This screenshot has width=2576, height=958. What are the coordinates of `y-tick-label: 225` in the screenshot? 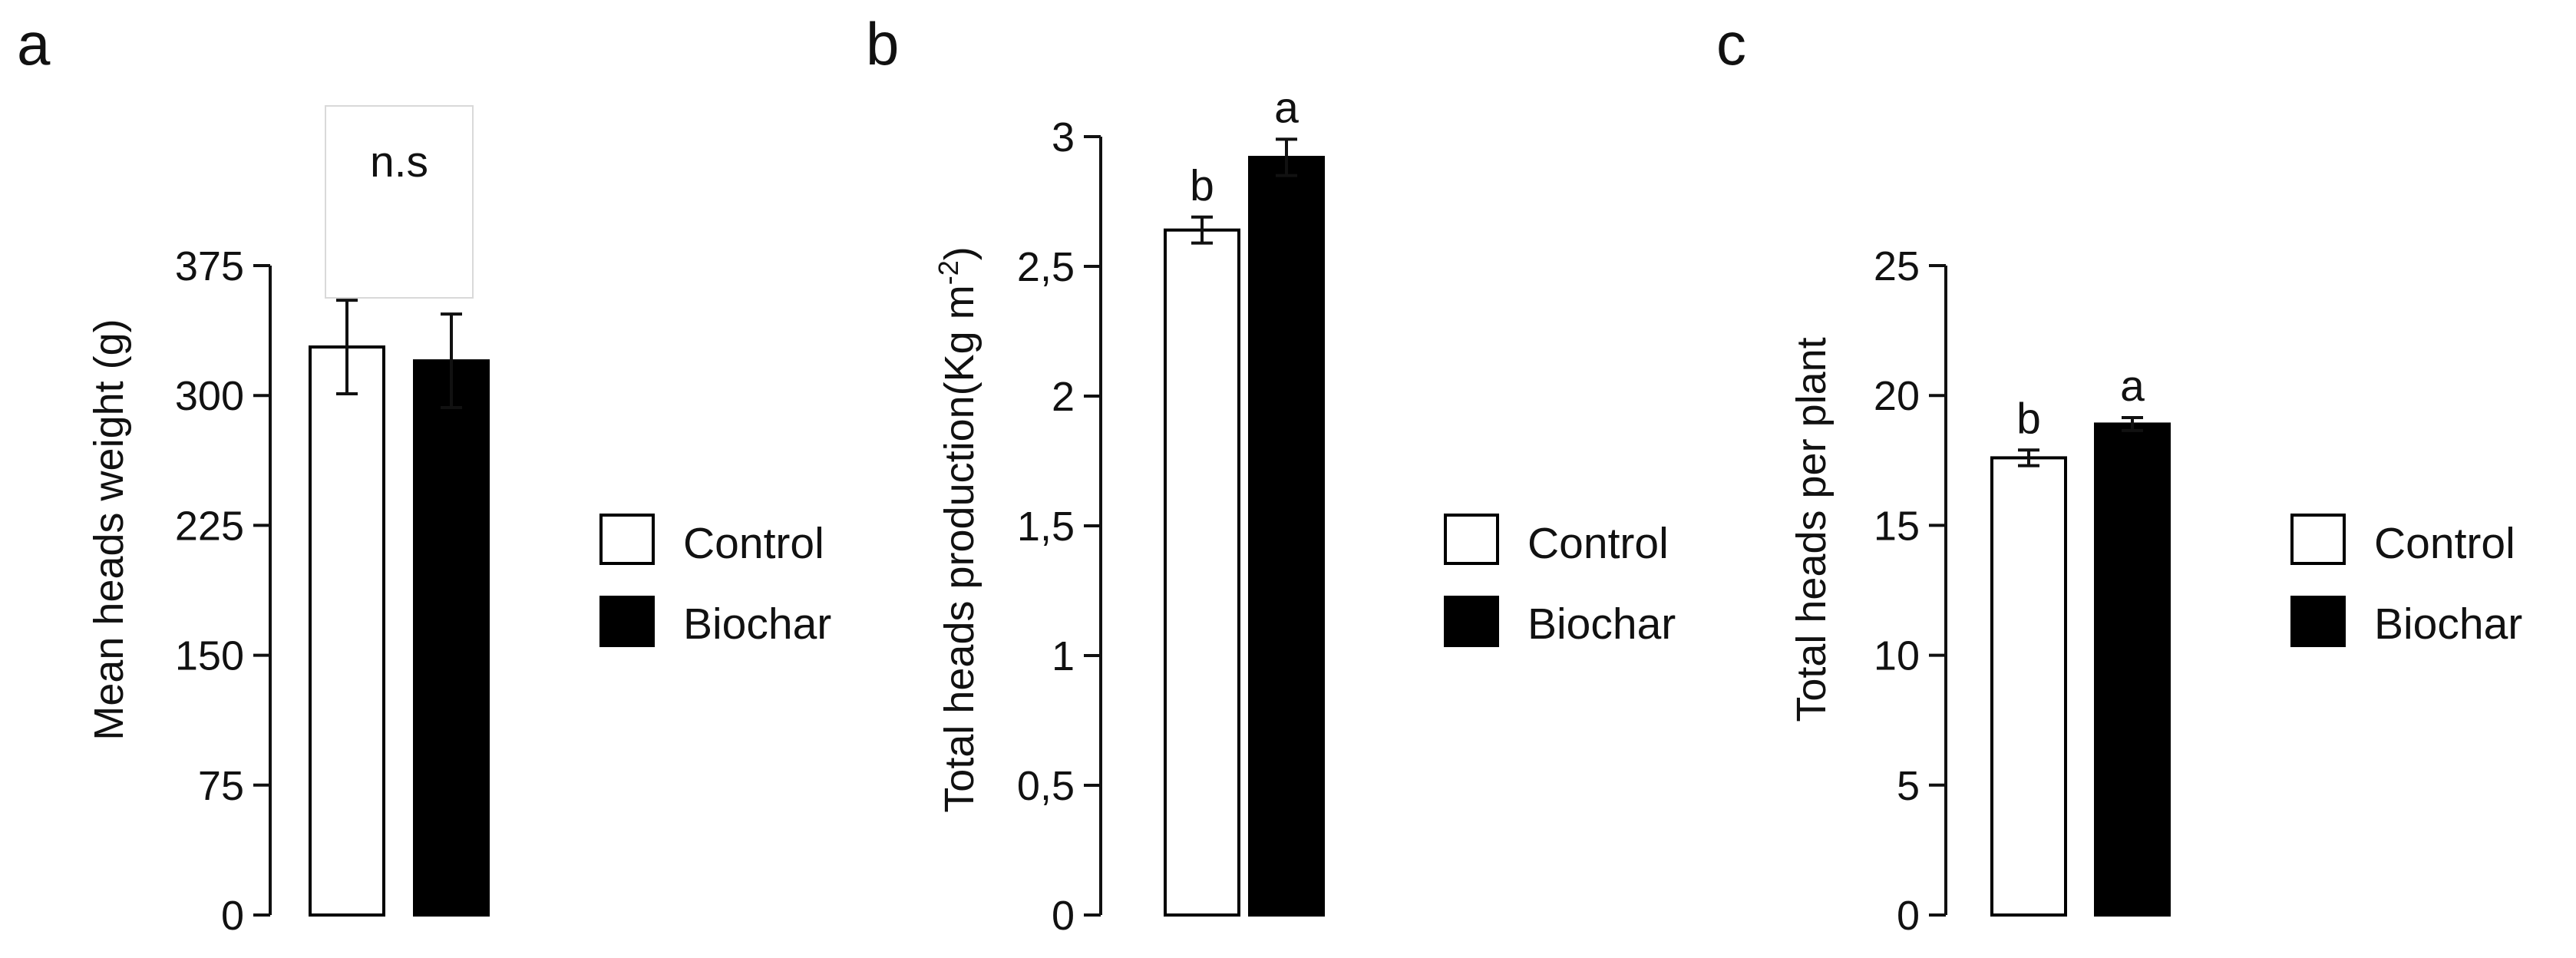 It's located at (209, 526).